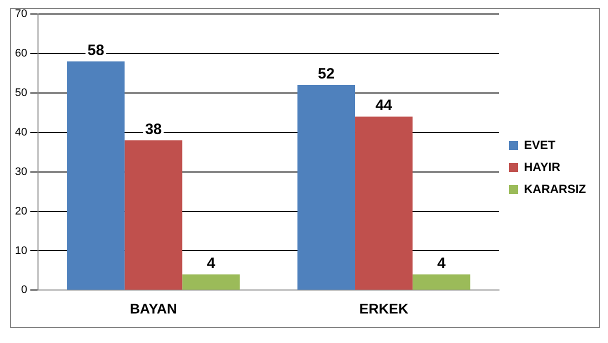 The width and height of the screenshot is (608, 343). I want to click on data-label: 52, so click(326, 74).